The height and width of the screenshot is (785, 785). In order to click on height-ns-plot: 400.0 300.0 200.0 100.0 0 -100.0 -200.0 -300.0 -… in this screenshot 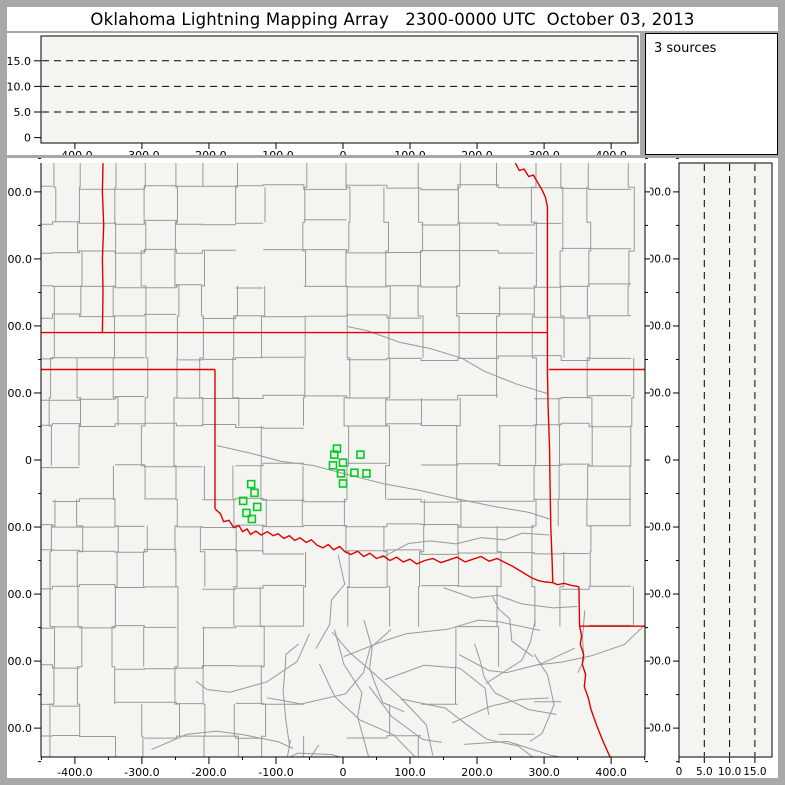, I will do `click(711, 468)`.